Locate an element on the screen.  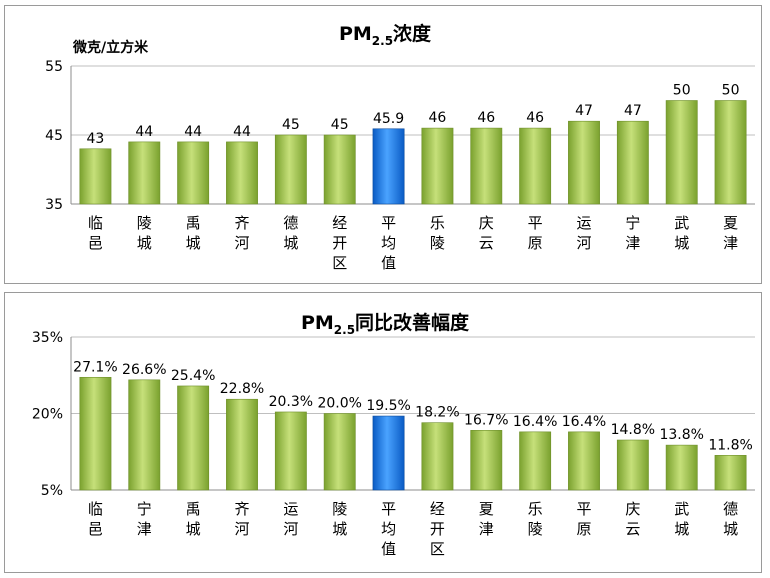
concentration-category-label: 禹城 is located at coordinates (193, 233).